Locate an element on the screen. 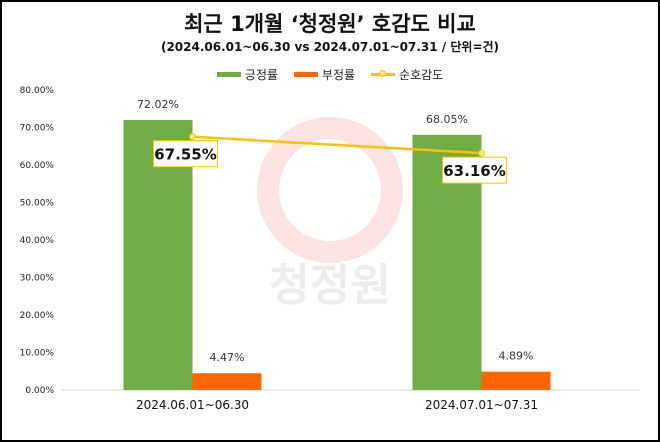 Image resolution: width=660 pixels, height=442 pixels. legend-item-positive: 긍정률 is located at coordinates (247, 74).